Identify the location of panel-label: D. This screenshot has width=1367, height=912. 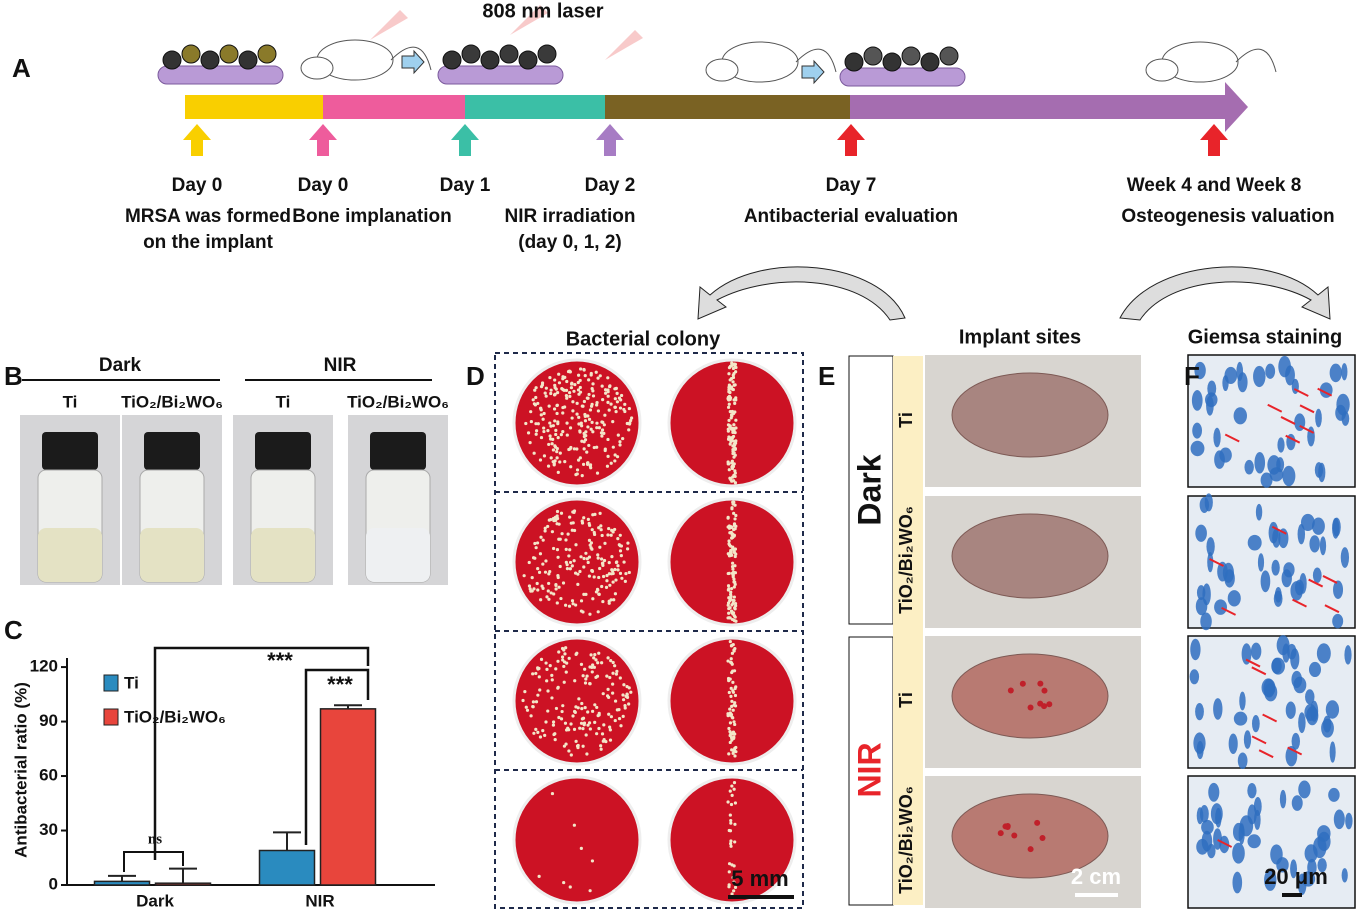
(475, 376).